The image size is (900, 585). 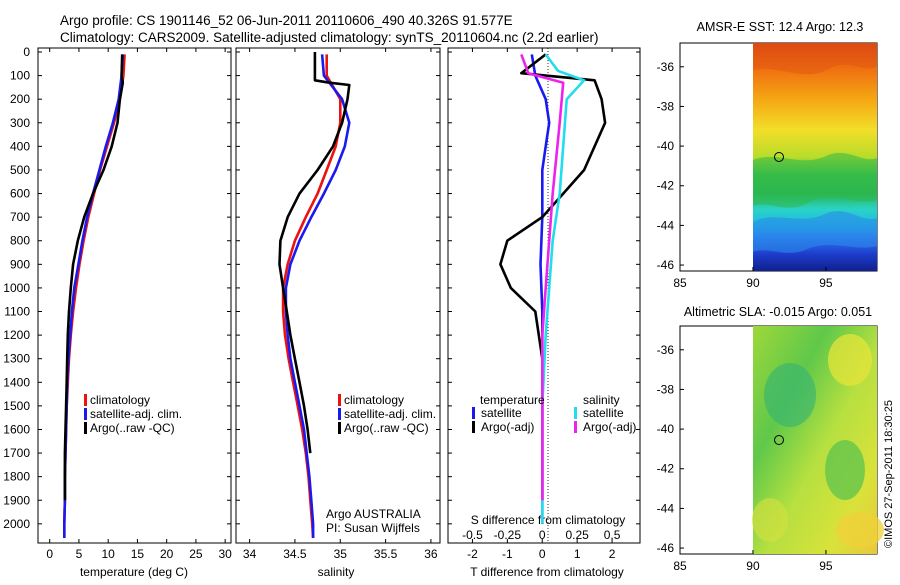 What do you see at coordinates (431, 554) in the screenshot?
I see `salinity-x-tick-label: 36` at bounding box center [431, 554].